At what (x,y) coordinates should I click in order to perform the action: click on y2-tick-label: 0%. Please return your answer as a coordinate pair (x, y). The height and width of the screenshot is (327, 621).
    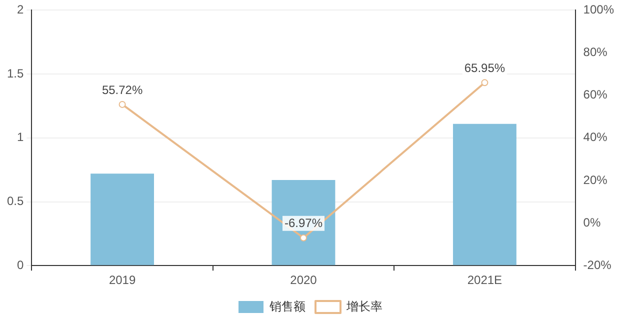
    Looking at the image, I should click on (592, 222).